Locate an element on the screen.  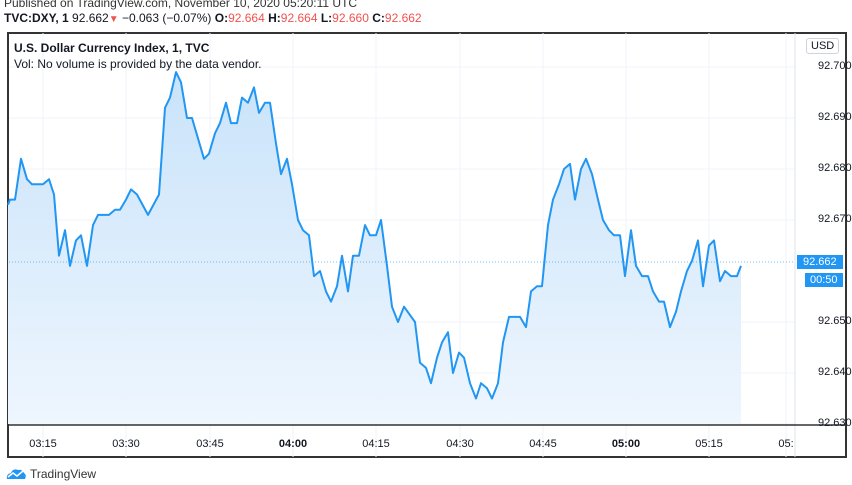
time-tick-label: 04:15 is located at coordinates (376, 444).